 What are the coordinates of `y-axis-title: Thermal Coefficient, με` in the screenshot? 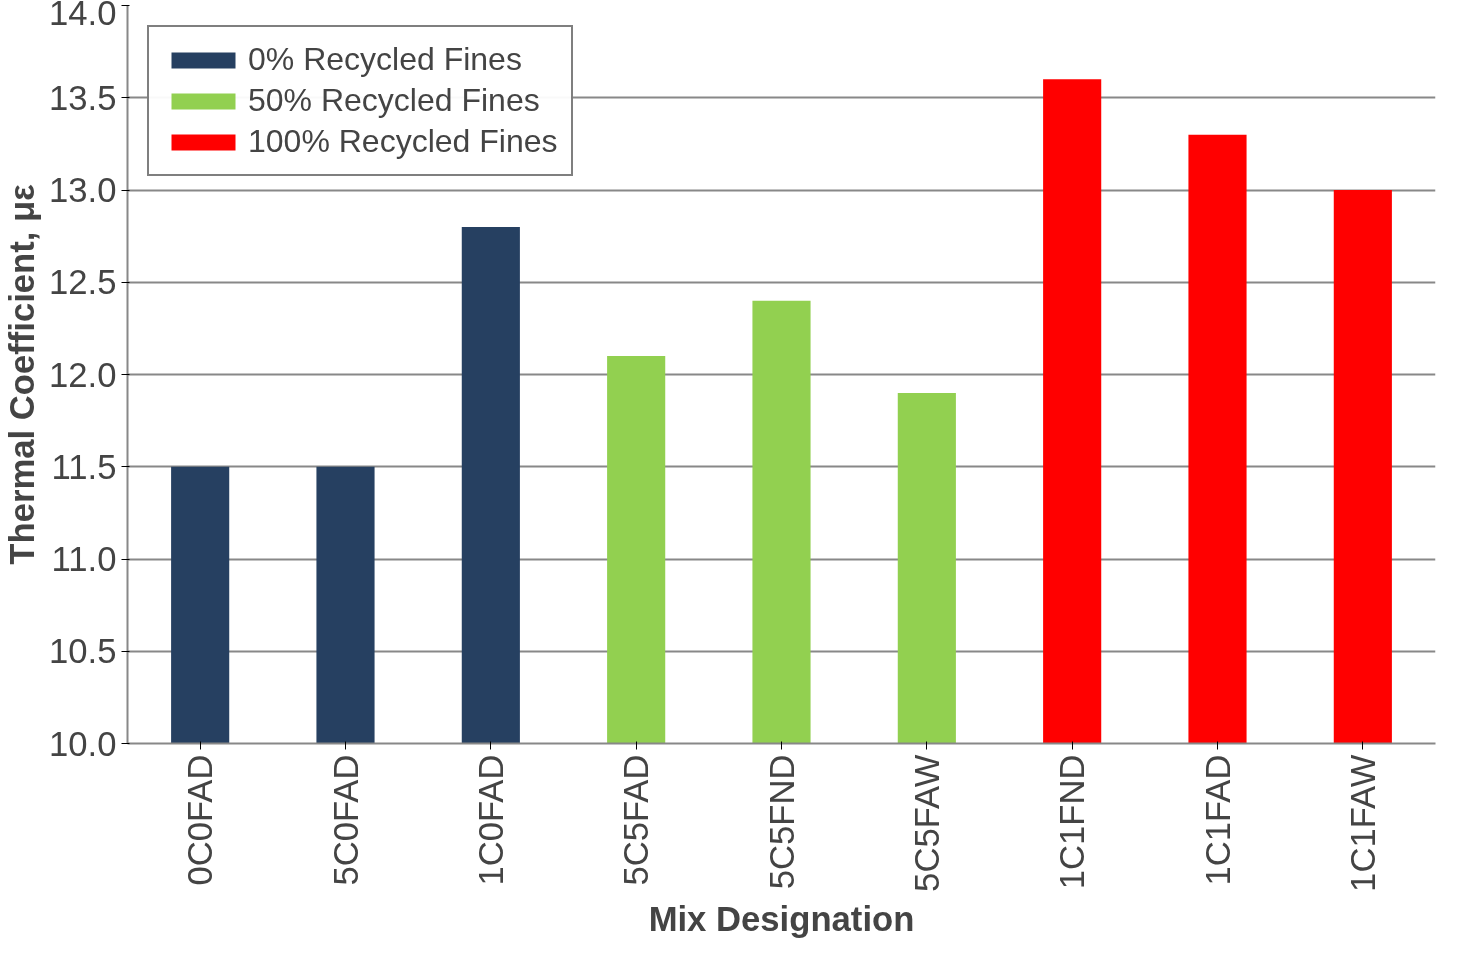 It's located at (22, 374).